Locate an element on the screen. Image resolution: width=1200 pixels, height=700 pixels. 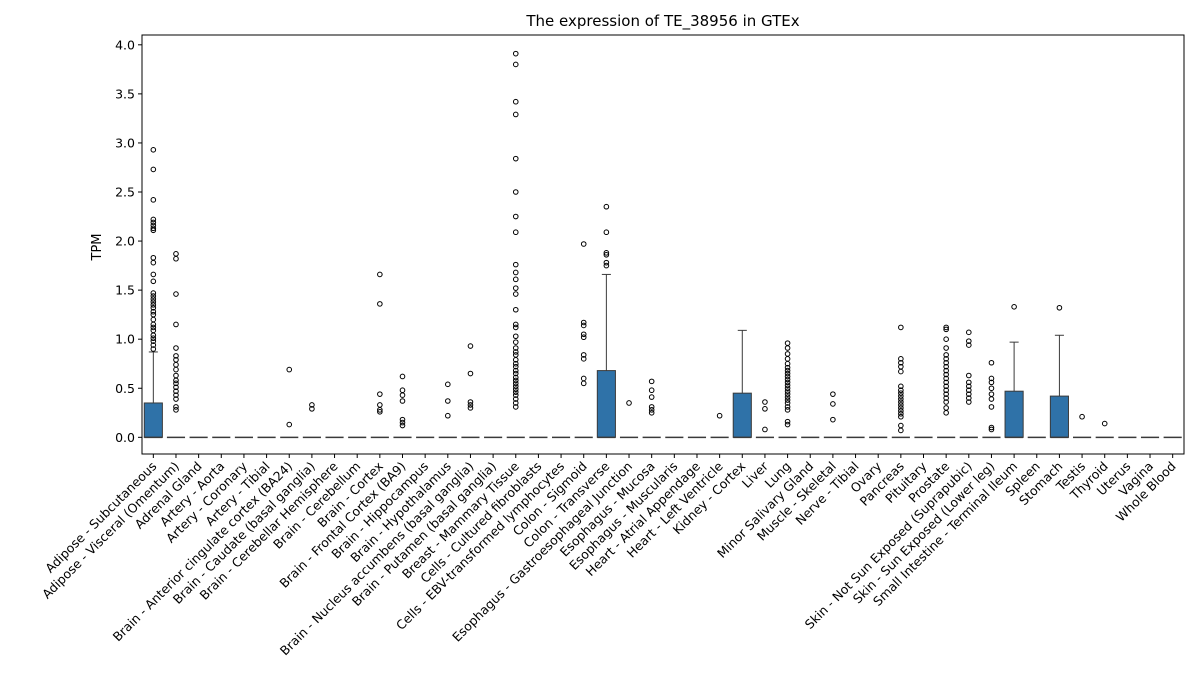
y-tick-label: 3.0 is located at coordinates (125, 142).